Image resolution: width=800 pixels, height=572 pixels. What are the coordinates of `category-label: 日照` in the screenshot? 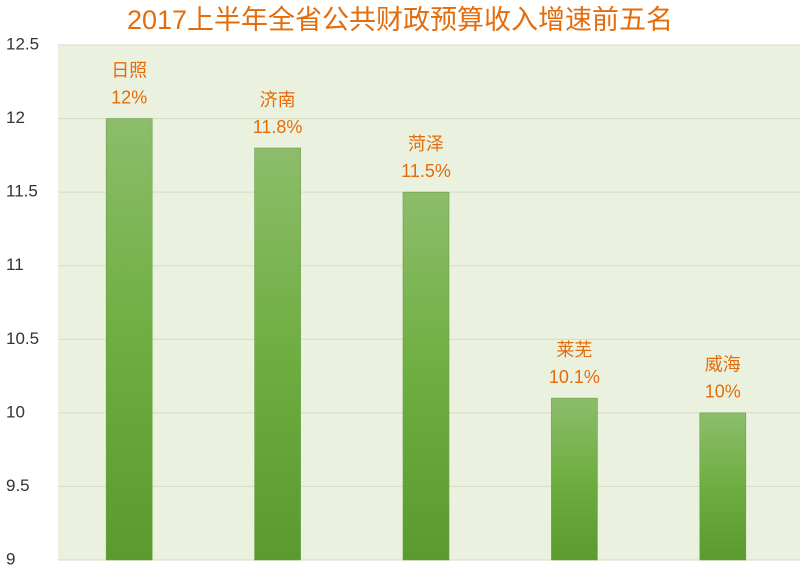 It's located at (129, 70).